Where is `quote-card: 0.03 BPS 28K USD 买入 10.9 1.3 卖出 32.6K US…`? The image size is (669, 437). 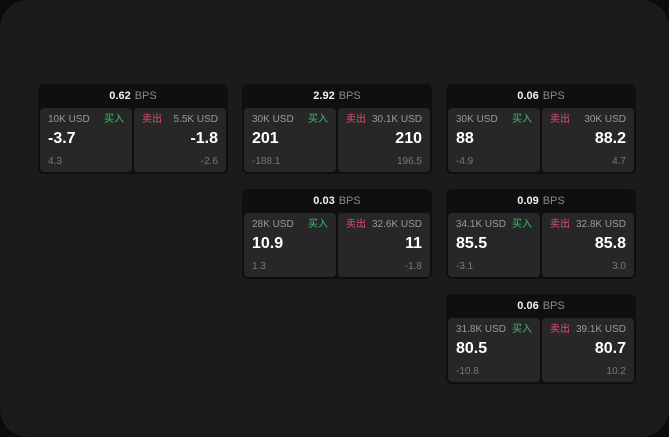 quote-card: 0.03 BPS 28K USD 买入 10.9 1.3 卖出 32.6K US… is located at coordinates (337, 234).